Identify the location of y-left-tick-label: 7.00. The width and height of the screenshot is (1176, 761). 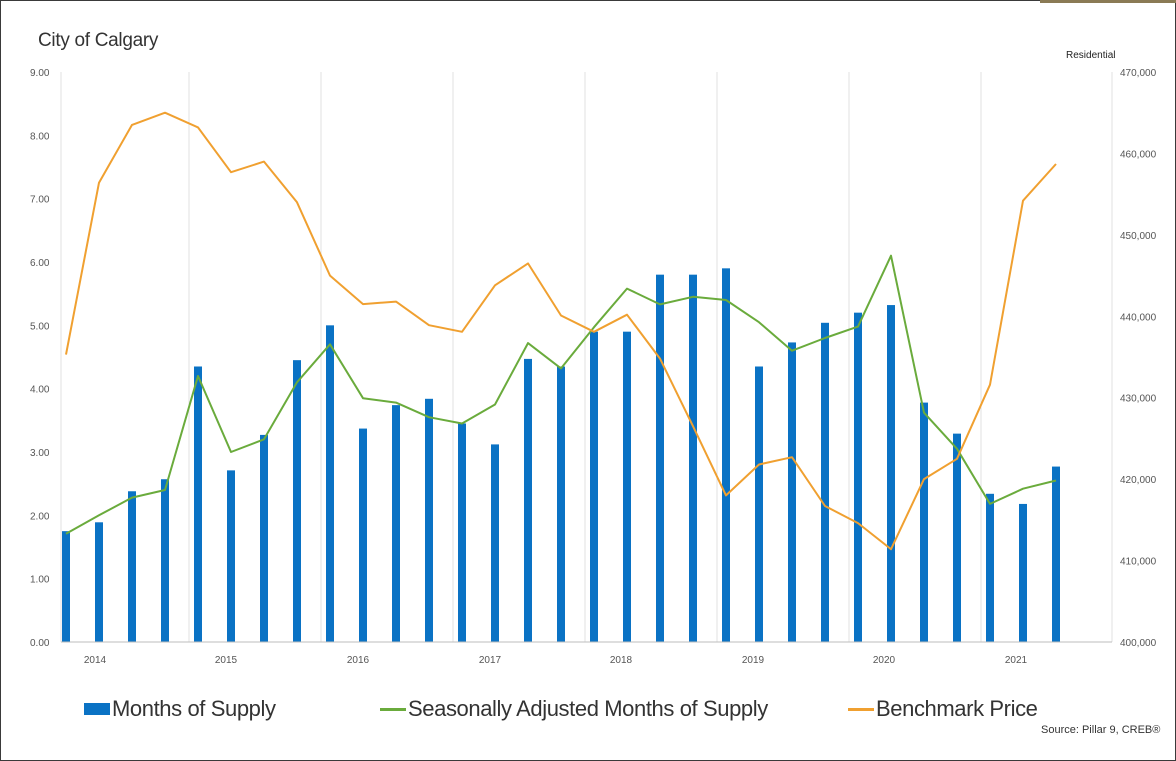
(40, 200).